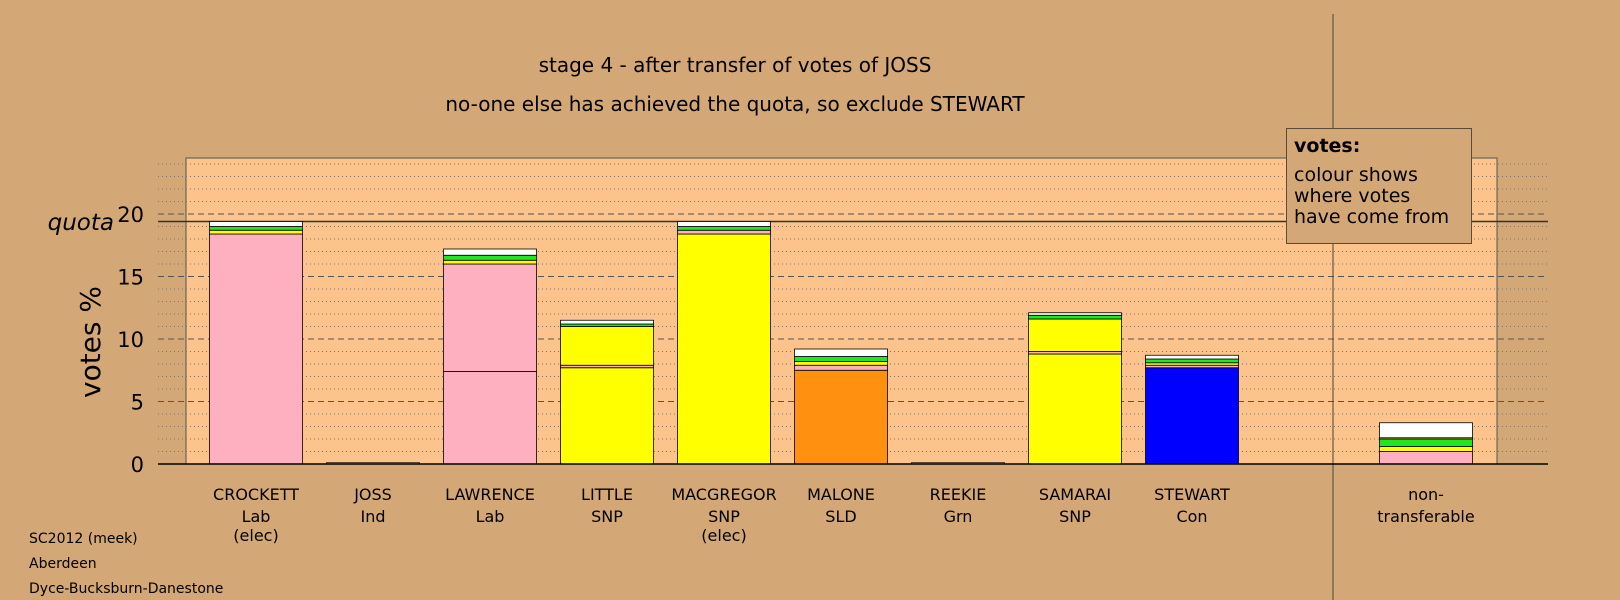 Image resolution: width=1620 pixels, height=600 pixels. What do you see at coordinates (840, 516) in the screenshot?
I see `x-tick-party: SLD` at bounding box center [840, 516].